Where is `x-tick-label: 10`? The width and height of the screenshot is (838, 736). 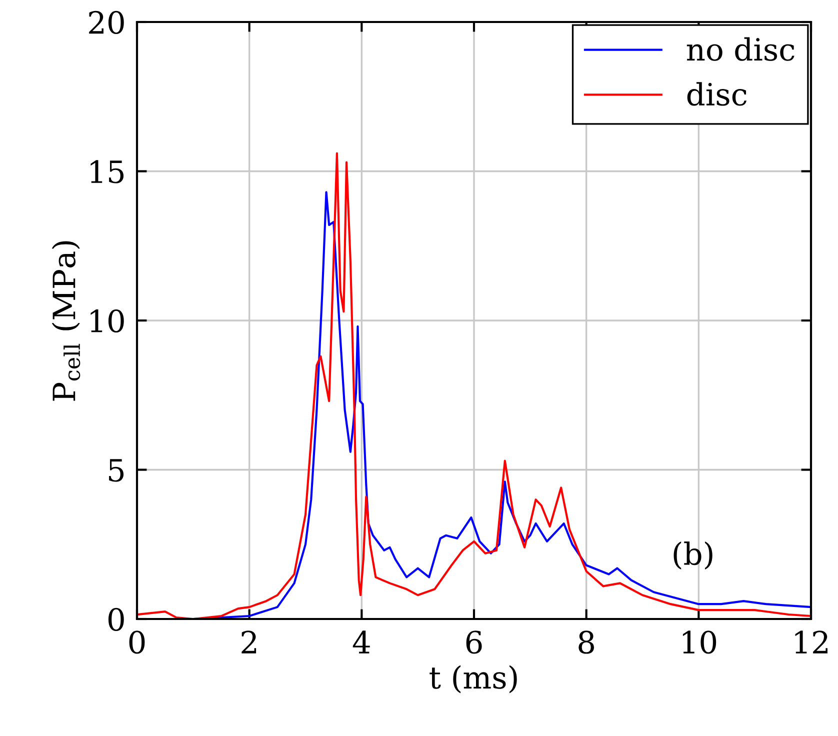
x-tick-label: 10 is located at coordinates (699, 642).